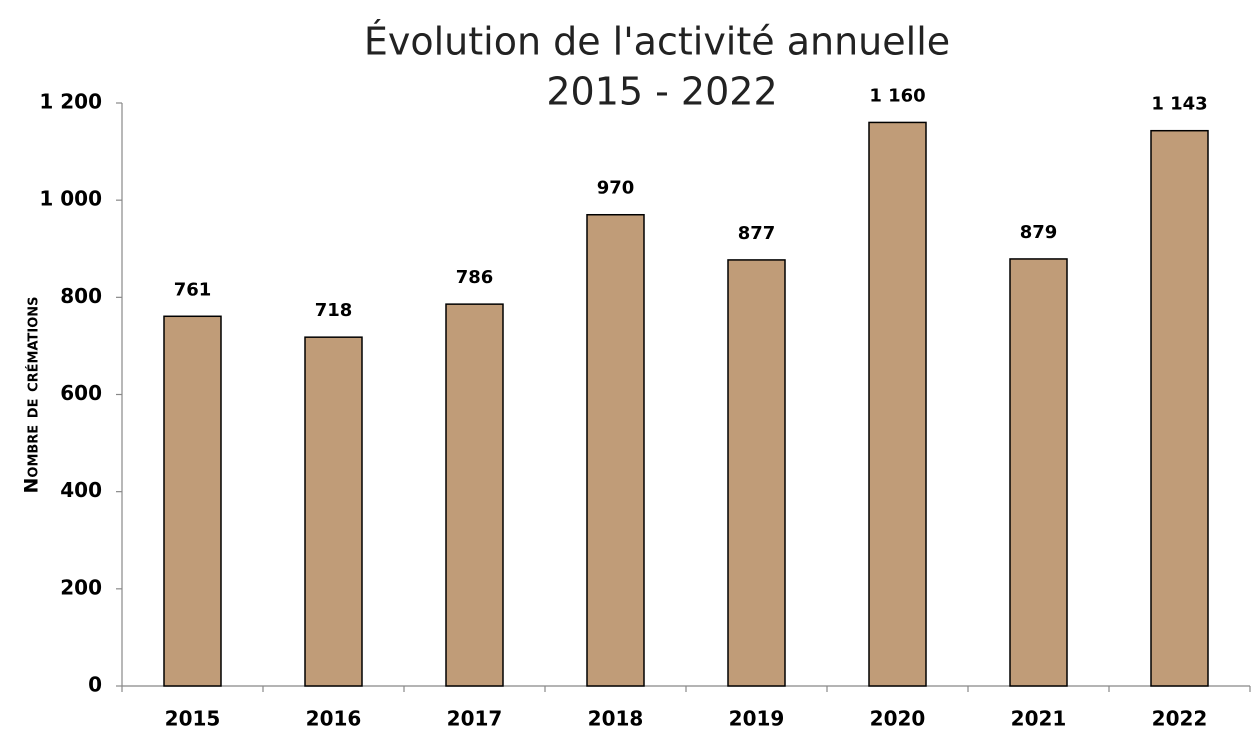  What do you see at coordinates (1039, 719) in the screenshot?
I see `x-tick-label: 2021` at bounding box center [1039, 719].